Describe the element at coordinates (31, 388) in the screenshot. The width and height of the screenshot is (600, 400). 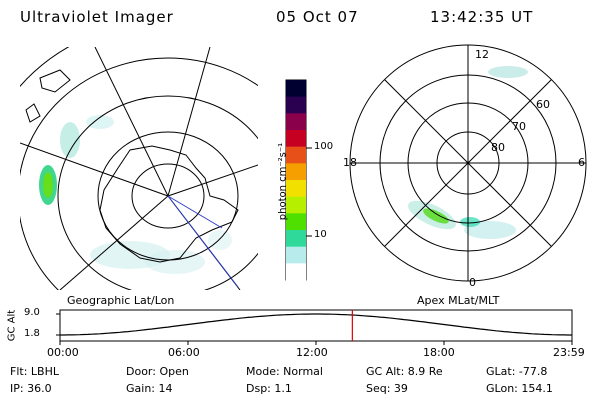
I see `ip-status: IP: 36.0` at that location.